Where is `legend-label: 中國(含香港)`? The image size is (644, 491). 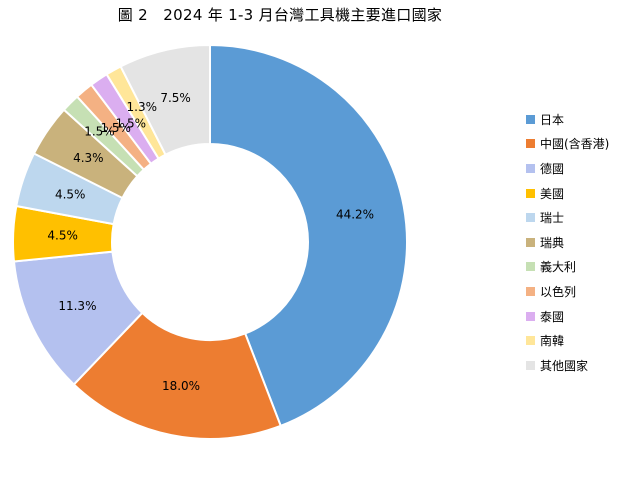 legend-label: 中國(含香港) is located at coordinates (575, 144).